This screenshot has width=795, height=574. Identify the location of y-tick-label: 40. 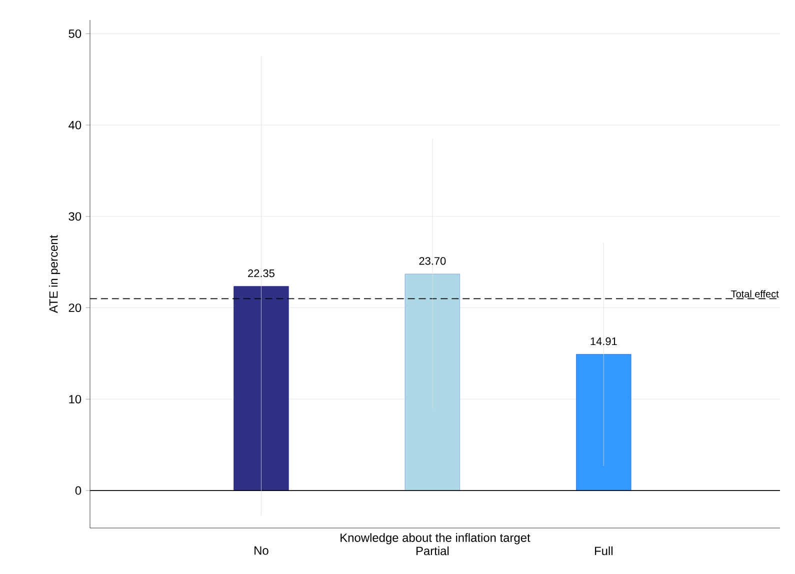
(75, 125).